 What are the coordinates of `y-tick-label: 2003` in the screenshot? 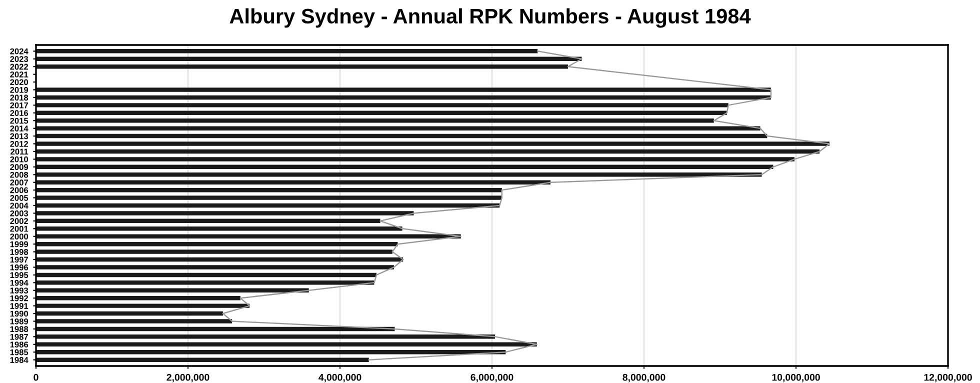 It's located at (19, 213).